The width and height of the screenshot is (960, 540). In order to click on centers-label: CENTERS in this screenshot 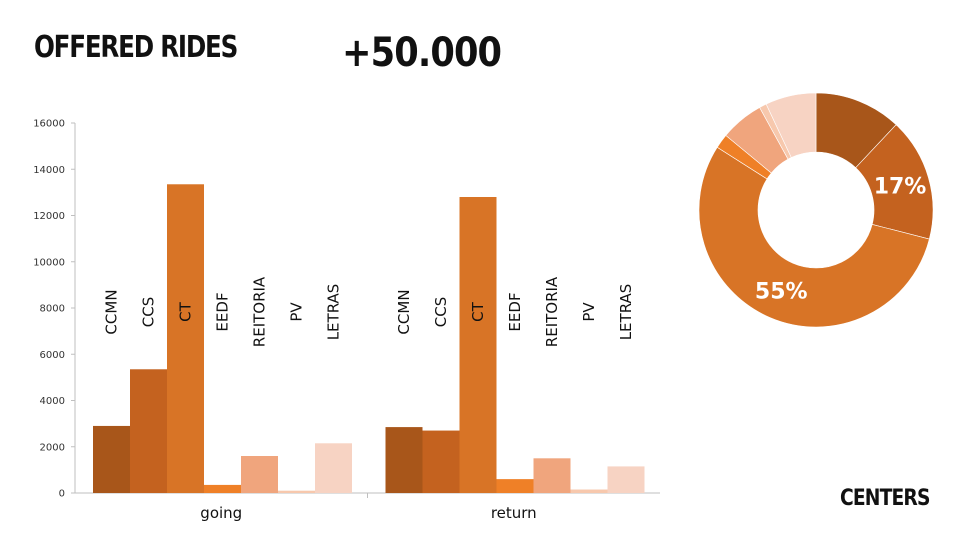, I will do `click(885, 498)`.